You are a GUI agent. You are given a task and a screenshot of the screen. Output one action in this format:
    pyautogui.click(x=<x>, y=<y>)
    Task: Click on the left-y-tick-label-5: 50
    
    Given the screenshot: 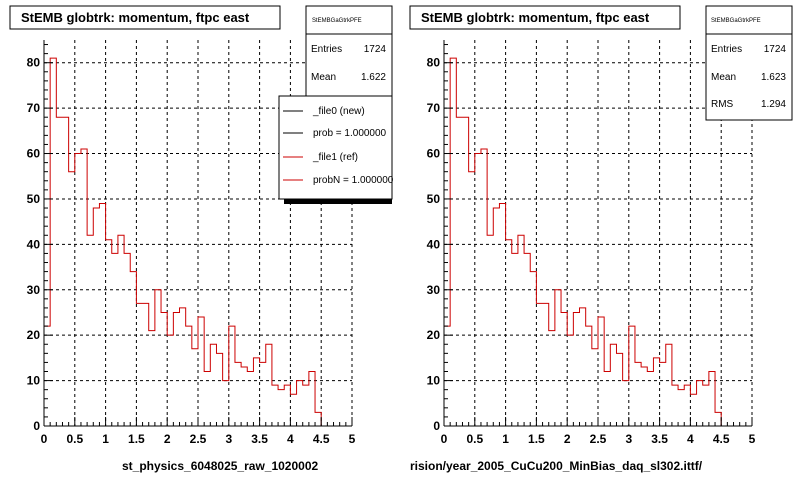 What is the action you would take?
    pyautogui.click(x=34, y=199)
    